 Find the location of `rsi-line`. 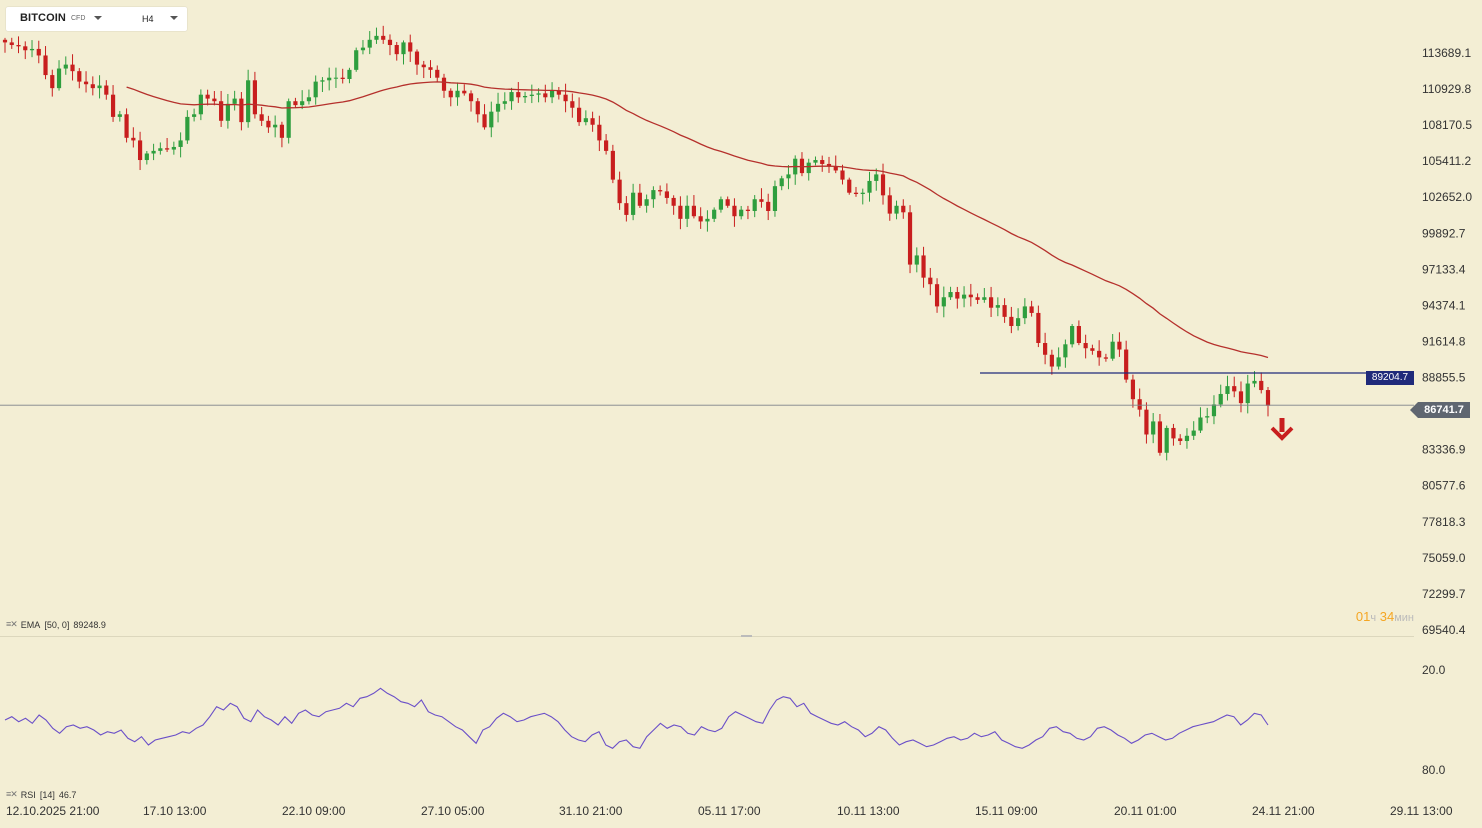

rsi-line is located at coordinates (636, 718).